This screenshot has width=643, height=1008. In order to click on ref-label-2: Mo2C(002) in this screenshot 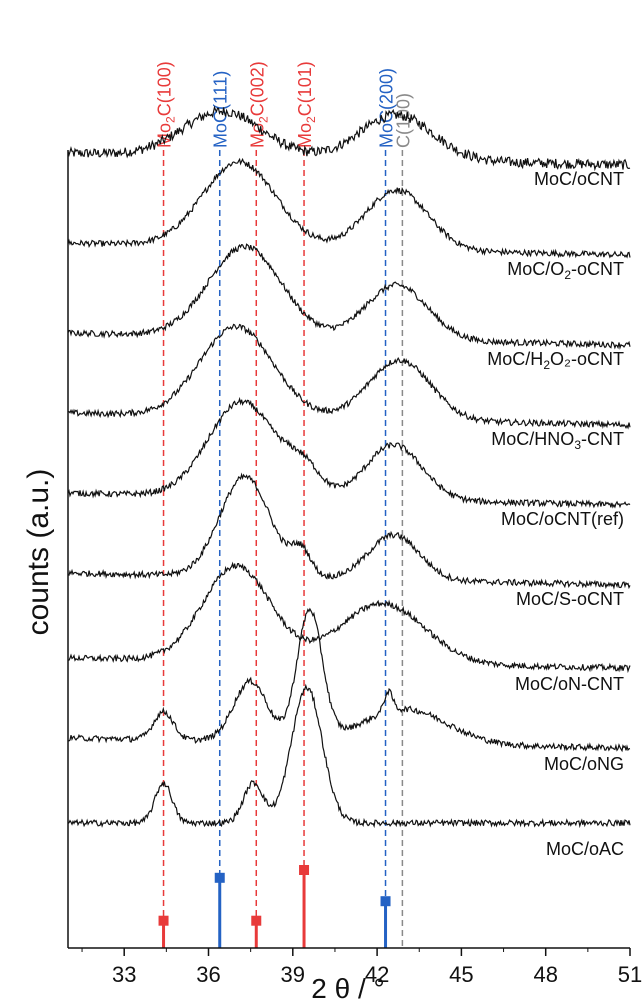, I will do `click(258, 104)`.